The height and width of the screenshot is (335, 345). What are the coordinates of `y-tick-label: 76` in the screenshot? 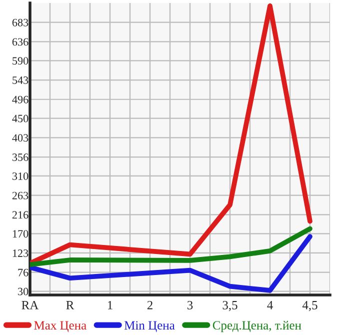 It's located at (23, 272).